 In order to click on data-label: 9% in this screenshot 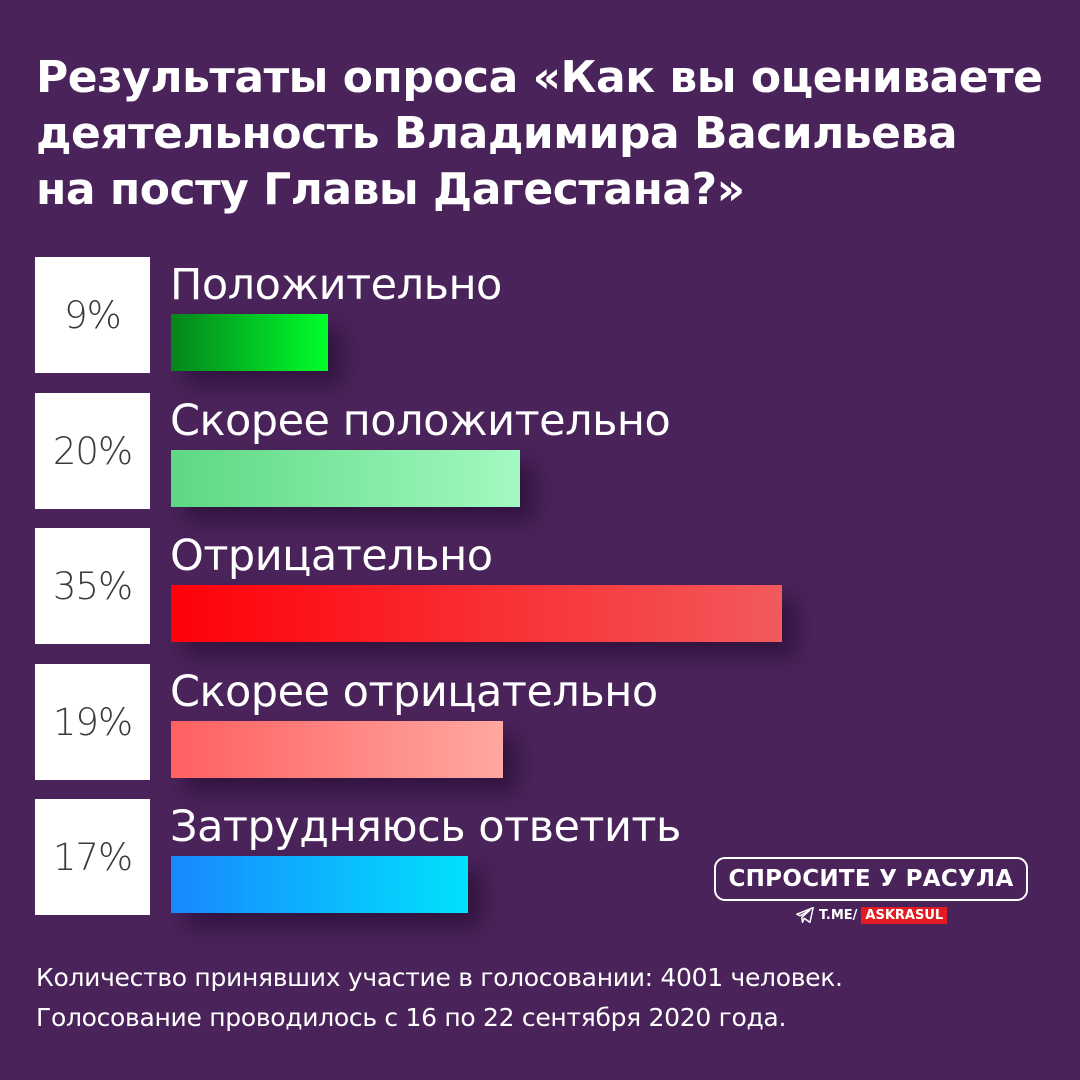, I will do `click(93, 315)`.